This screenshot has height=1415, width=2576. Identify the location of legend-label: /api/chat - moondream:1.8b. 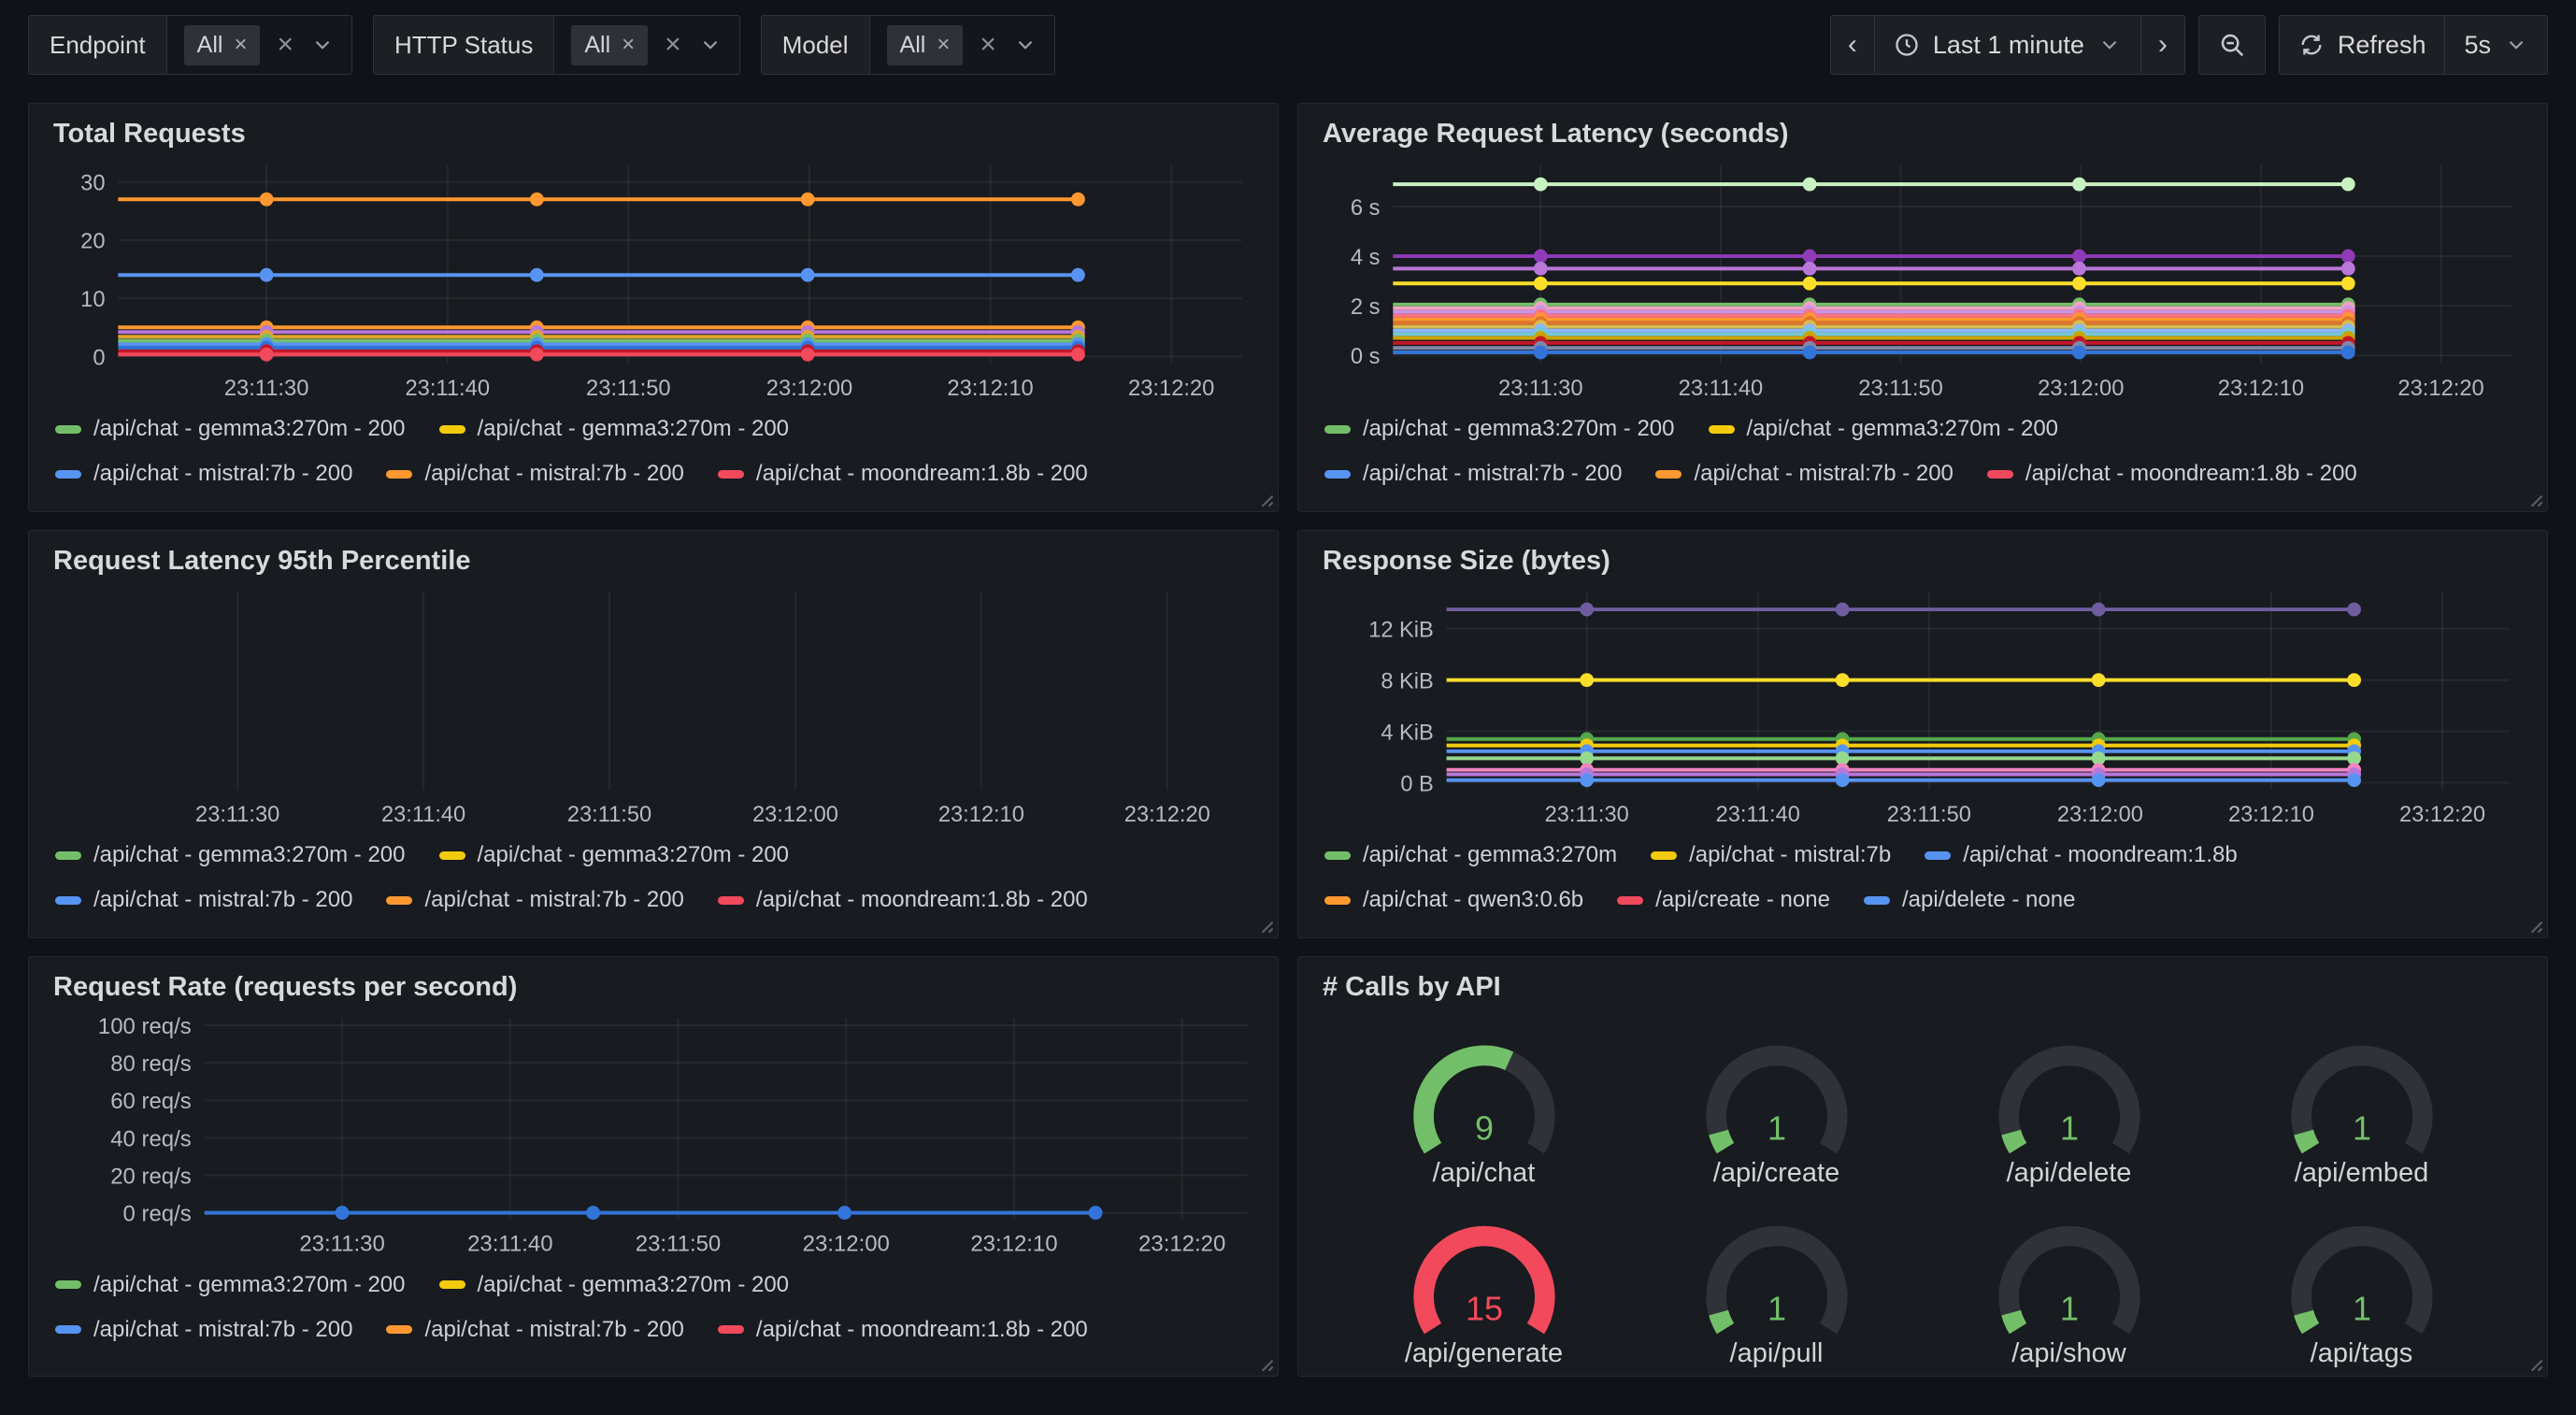
(2100, 855).